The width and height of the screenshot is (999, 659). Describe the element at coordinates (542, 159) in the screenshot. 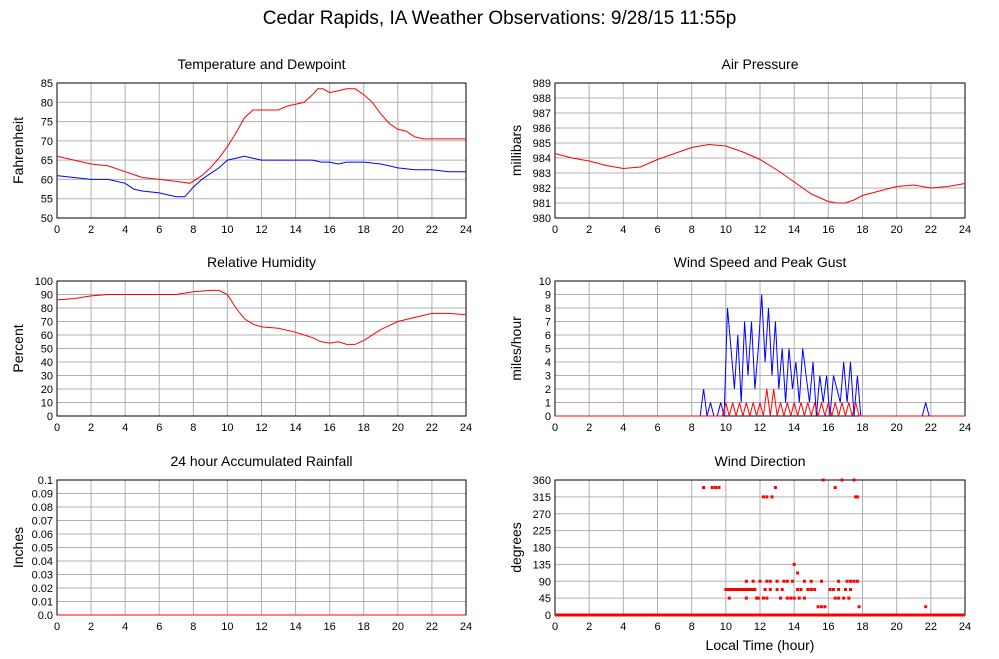

I see `y-tick-label: 984` at that location.